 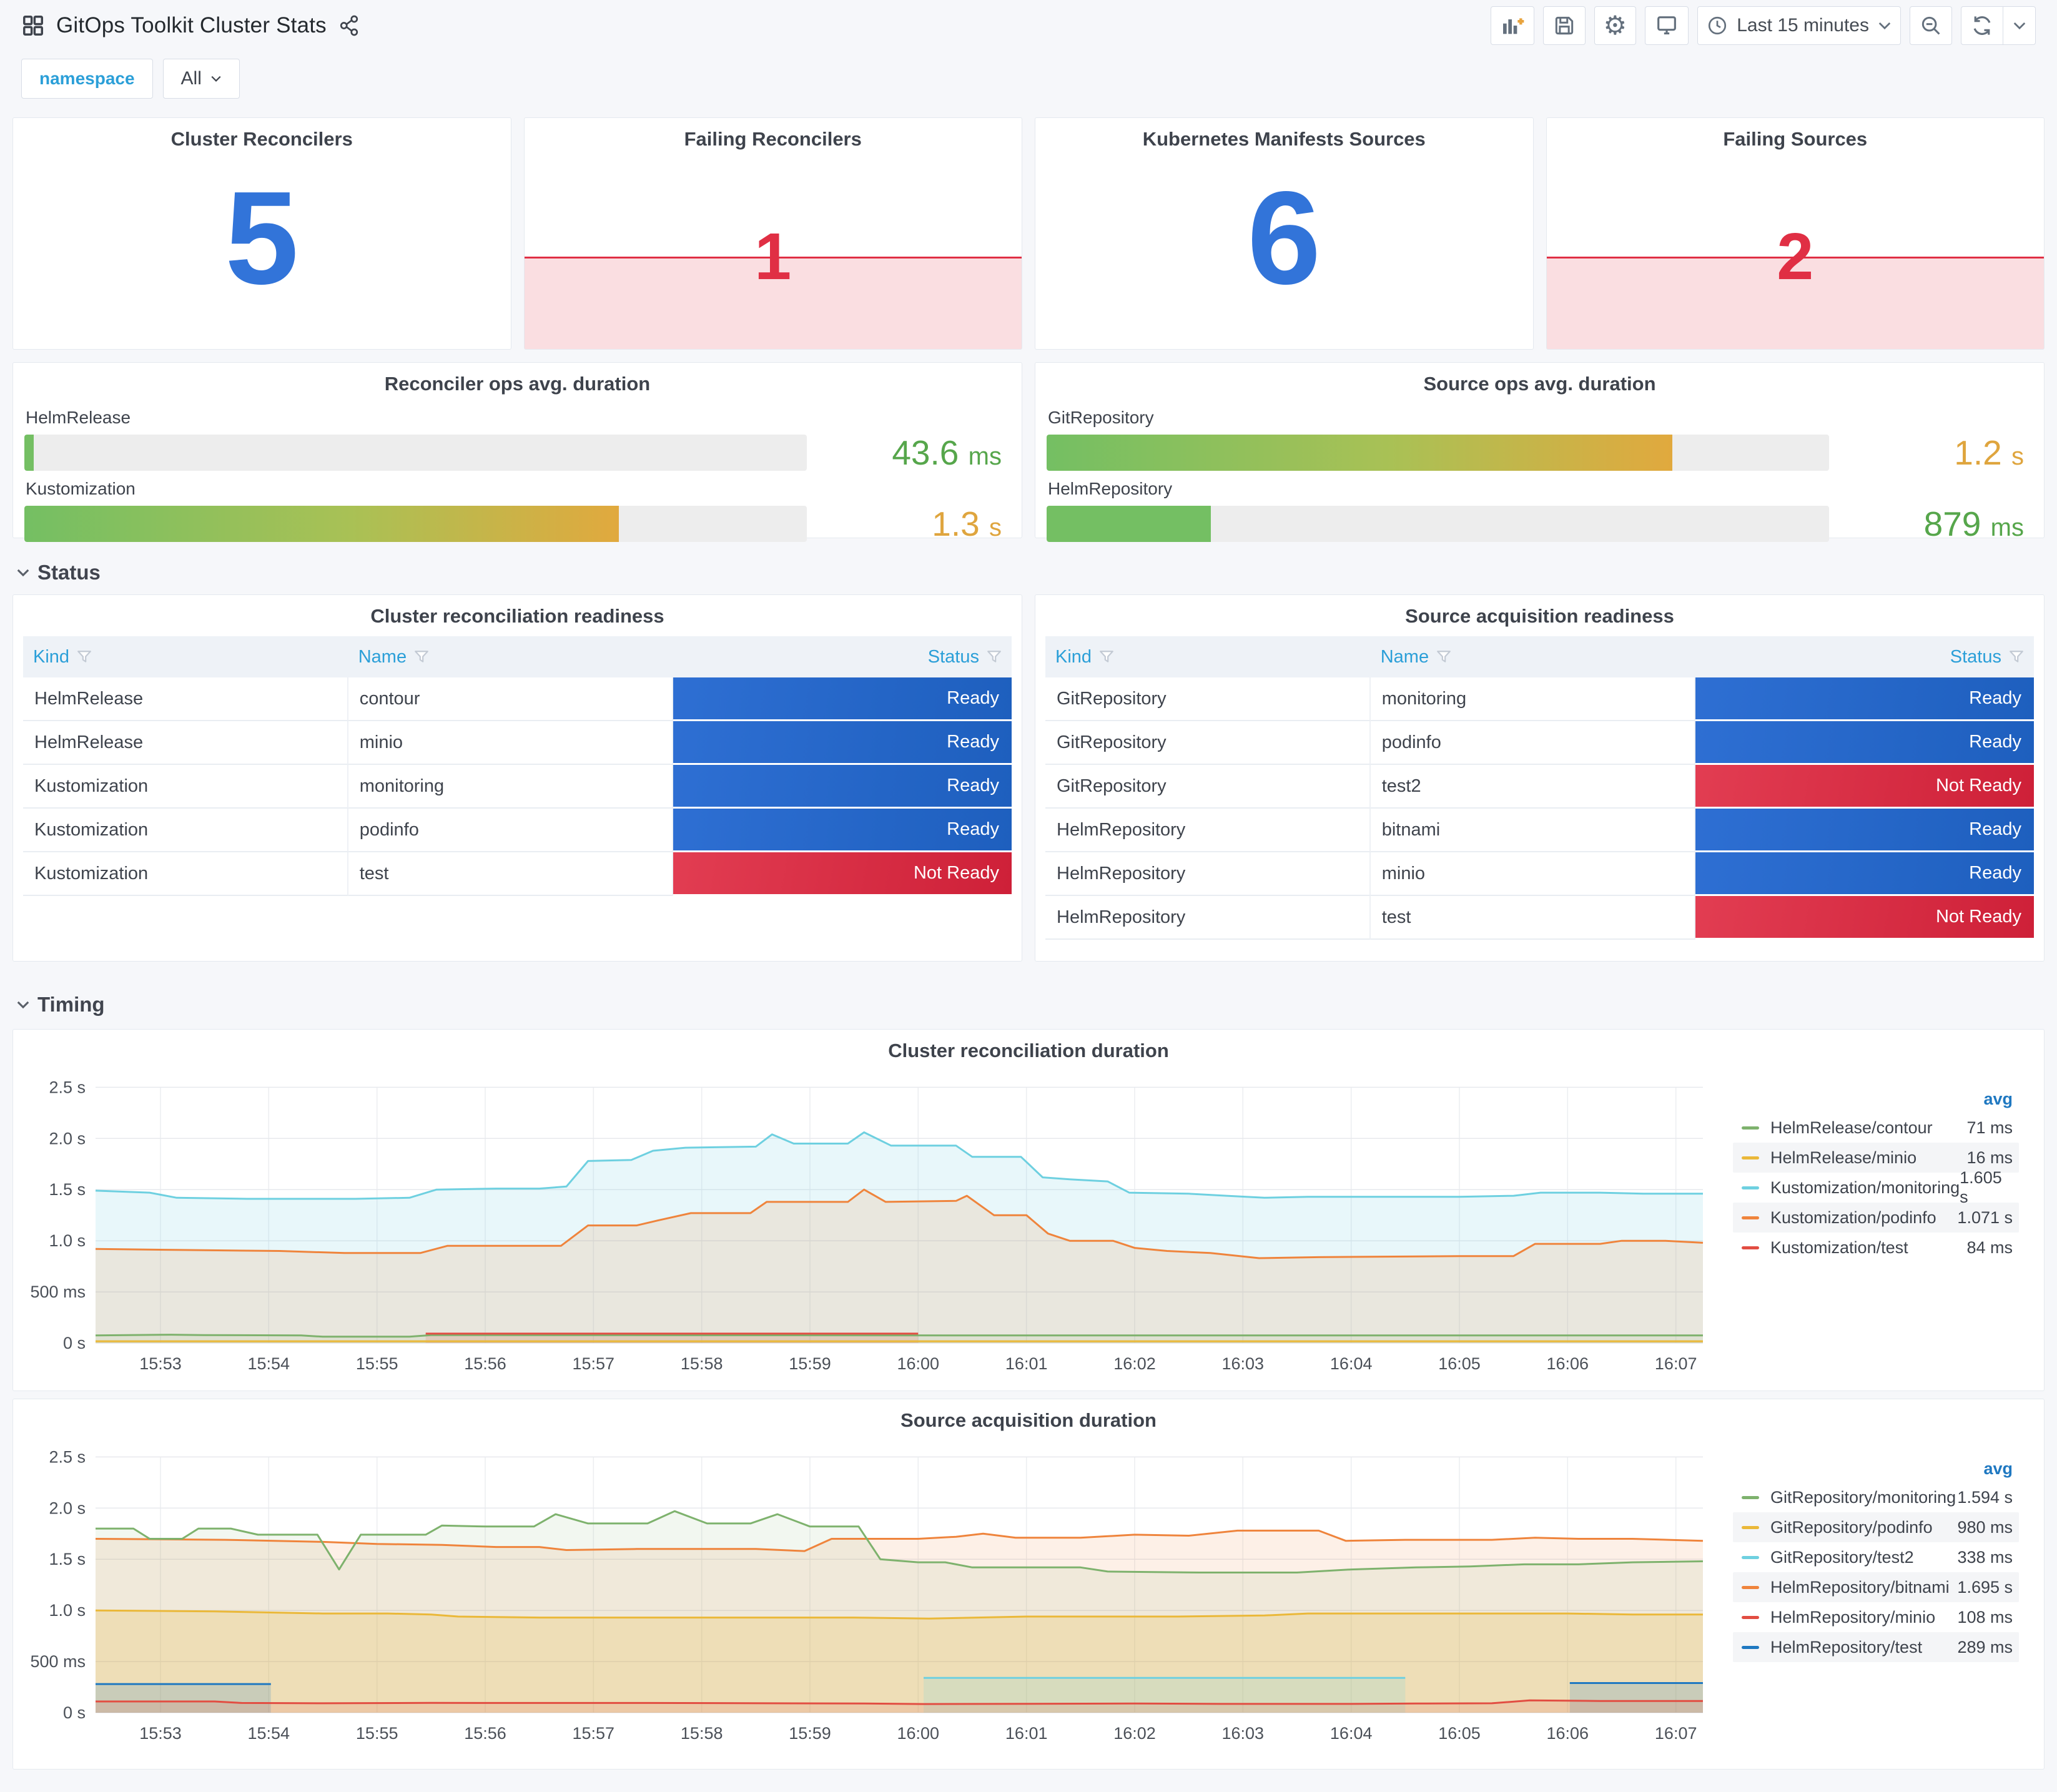 I want to click on svg-text: 16:01, so click(x=1026, y=1733).